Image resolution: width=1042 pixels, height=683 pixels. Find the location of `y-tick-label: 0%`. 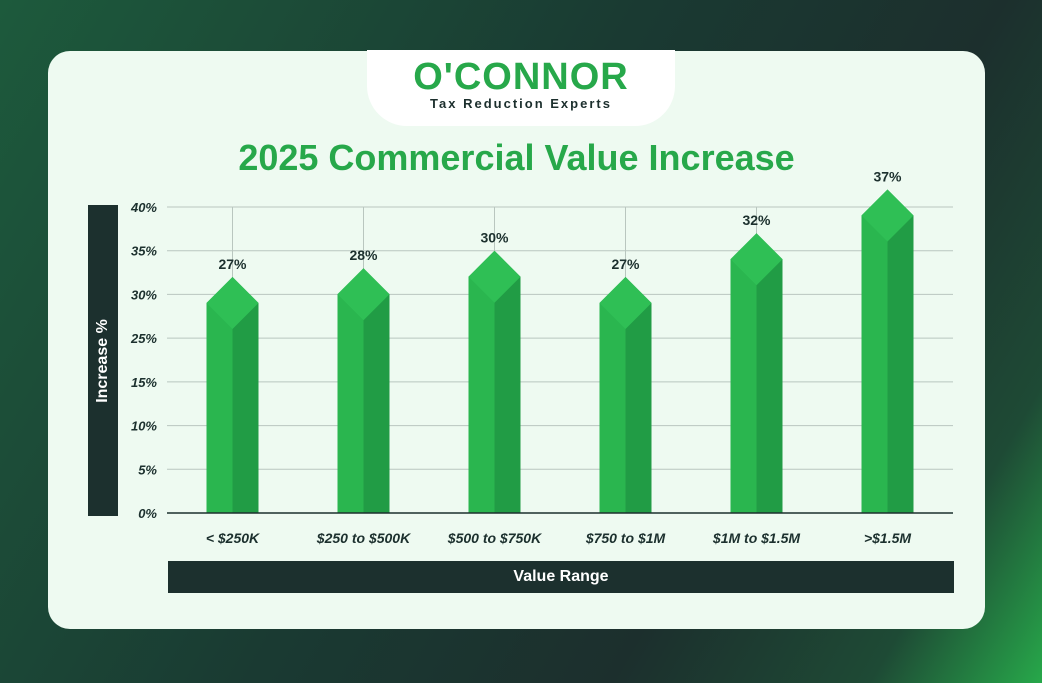

y-tick-label: 0% is located at coordinates (147, 513).